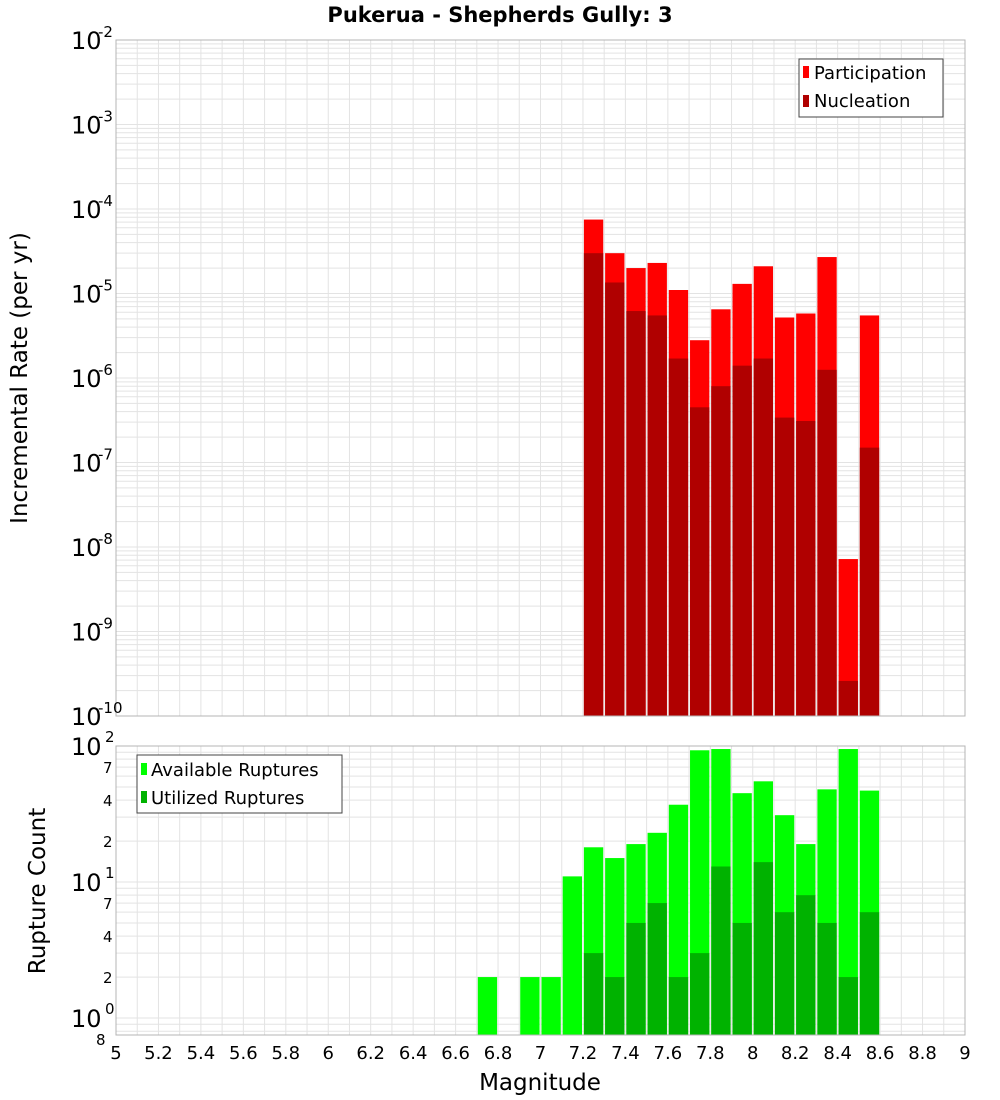  Describe the element at coordinates (806, 72) in the screenshot. I see `participation-legend-swatch` at that location.